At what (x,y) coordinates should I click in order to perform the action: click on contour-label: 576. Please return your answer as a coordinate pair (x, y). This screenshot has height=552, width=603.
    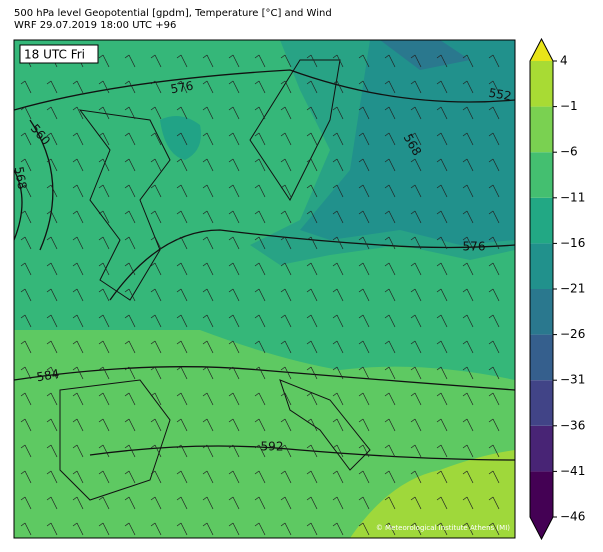
    Looking at the image, I should click on (474, 247).